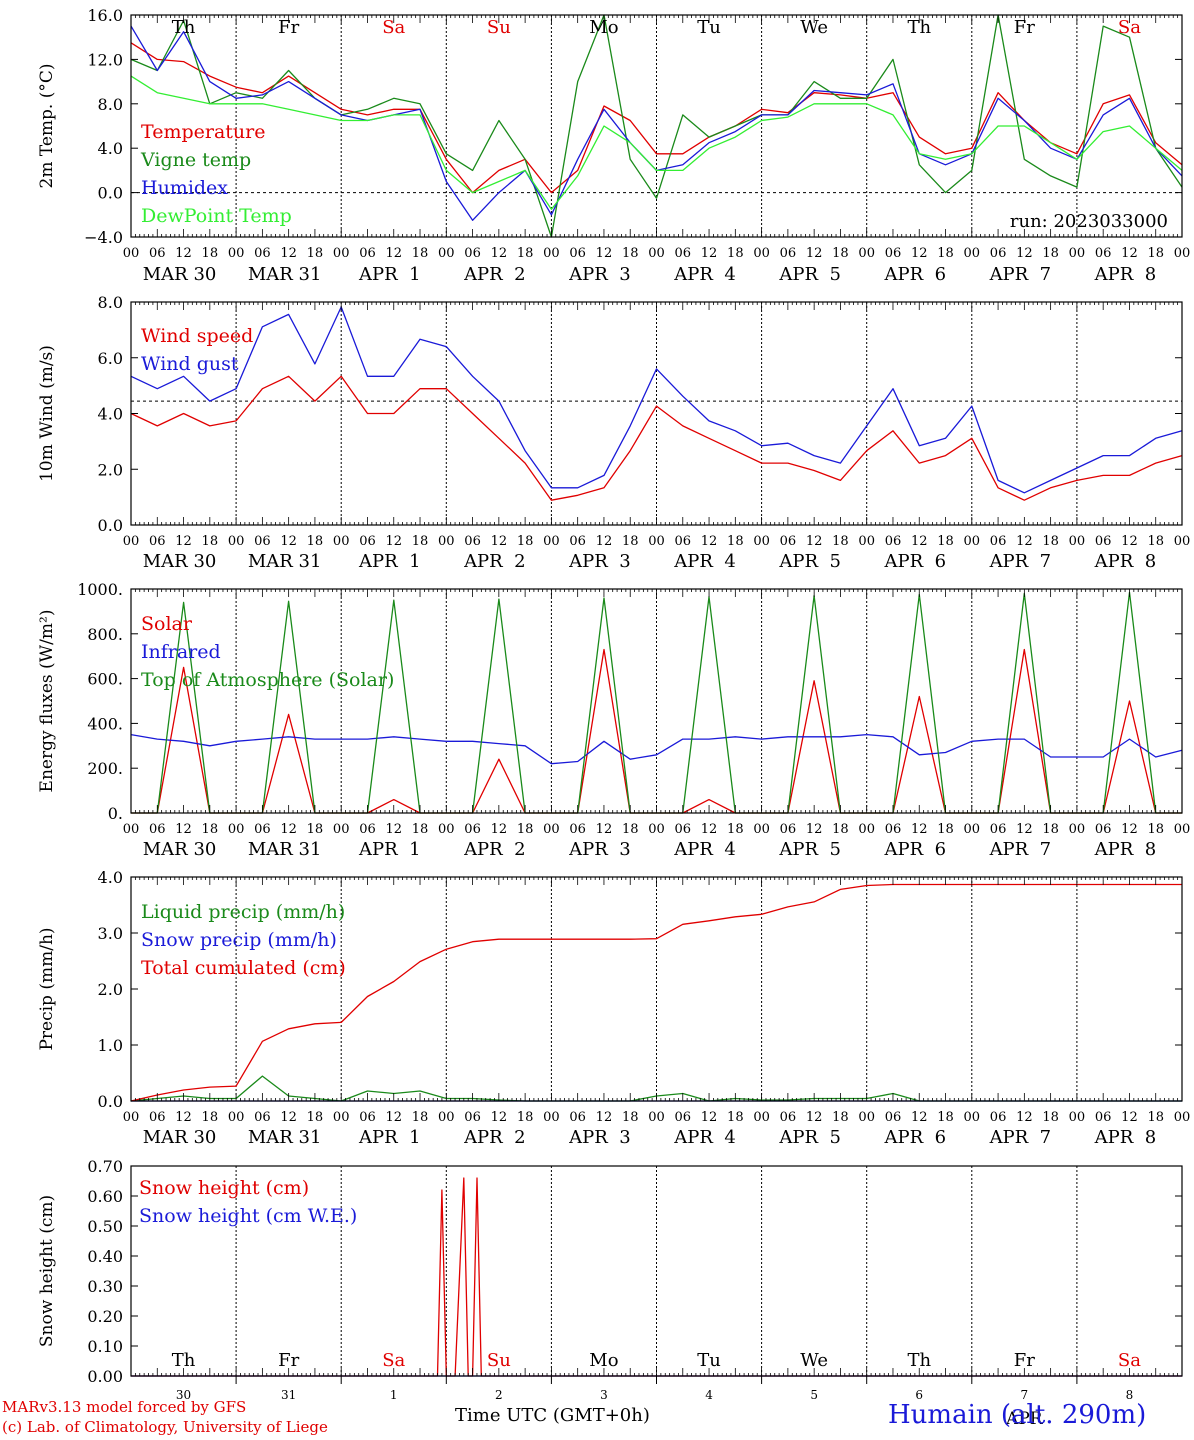  Describe the element at coordinates (394, 1395) in the screenshot. I see `day-number-3: 1` at that location.